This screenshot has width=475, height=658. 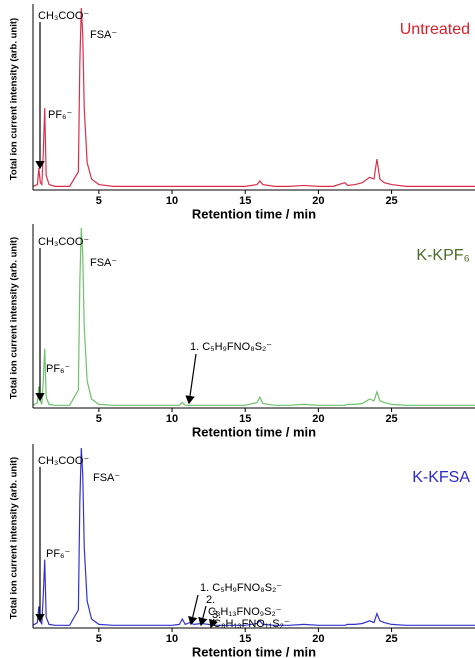 What do you see at coordinates (245, 612) in the screenshot?
I see `annotation: C₃H₁₃FNO₉S₂⁻` at bounding box center [245, 612].